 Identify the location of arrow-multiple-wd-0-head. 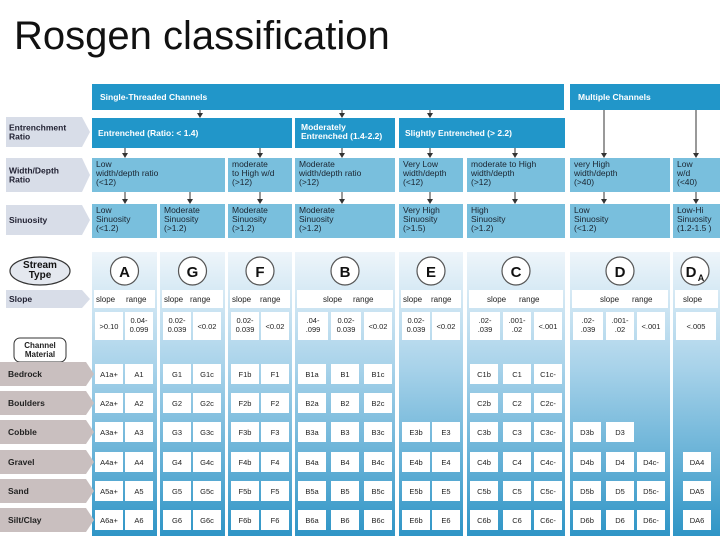
(604, 155).